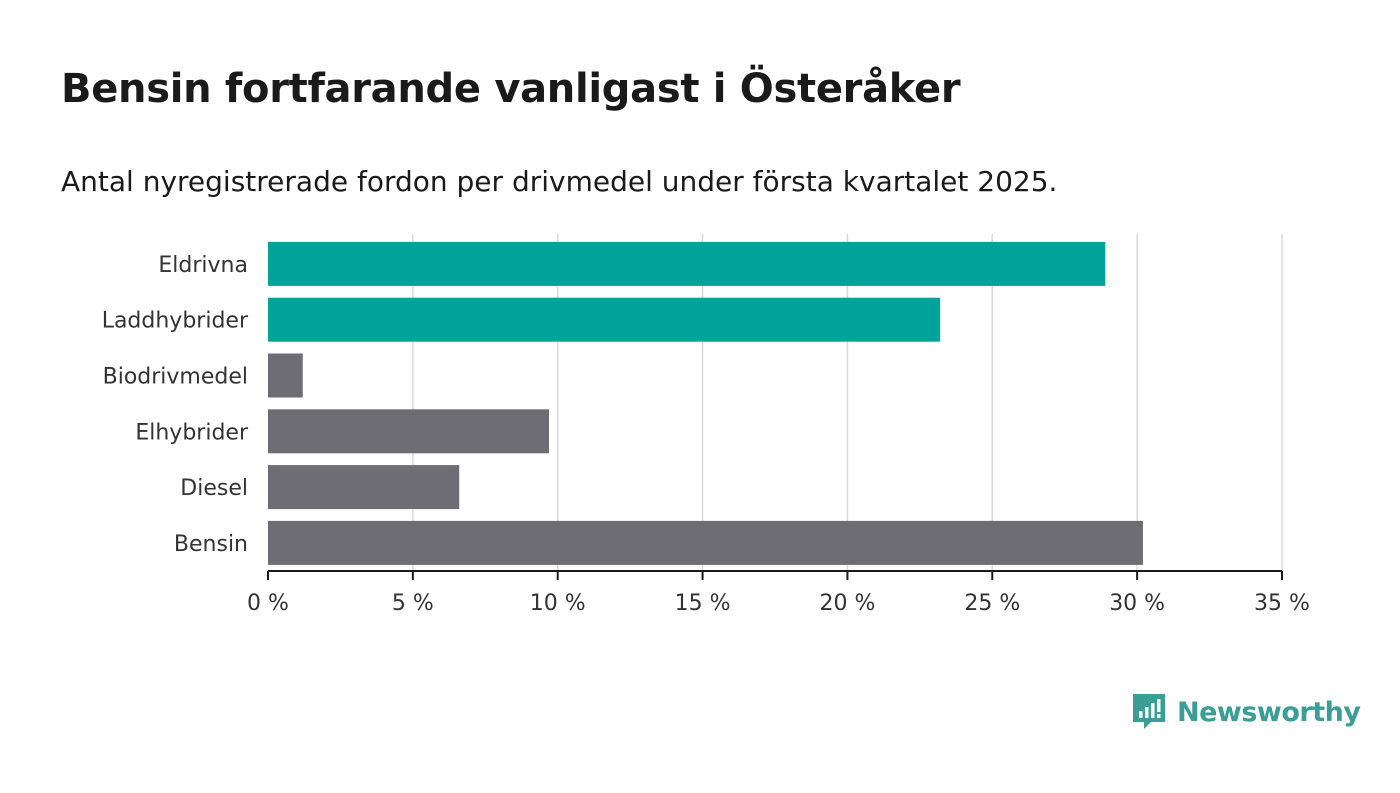 The height and width of the screenshot is (793, 1400). Describe the element at coordinates (778, 593) in the screenshot. I see `x-axis: 0 % 5 % 10 % 15 % 20 % 25 % 30 % 35 %` at that location.